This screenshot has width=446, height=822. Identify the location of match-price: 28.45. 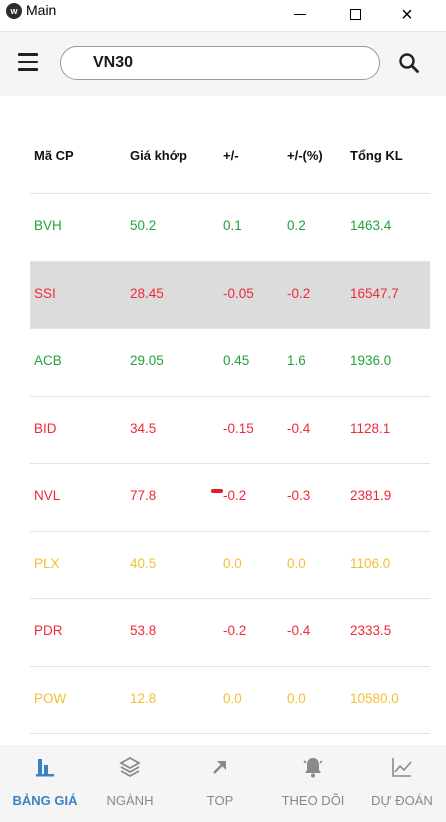
(147, 293).